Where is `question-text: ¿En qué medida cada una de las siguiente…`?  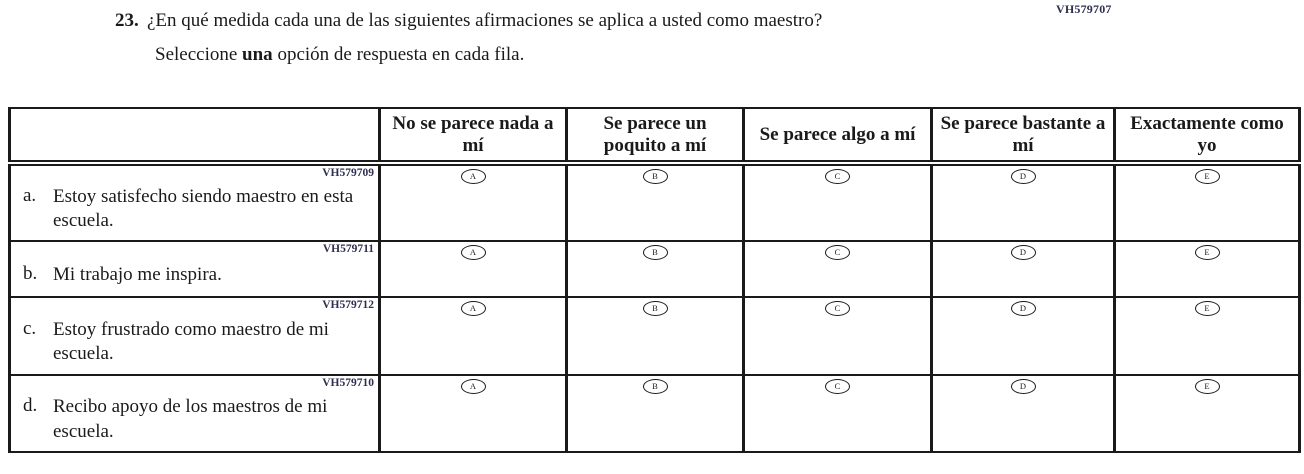 question-text: ¿En qué medida cada una de las siguiente… is located at coordinates (485, 20).